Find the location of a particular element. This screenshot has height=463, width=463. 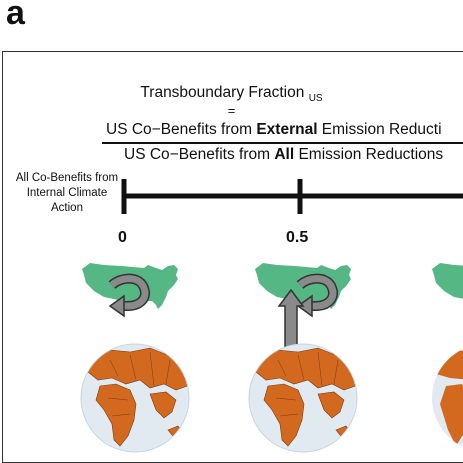

title-subscript: US is located at coordinates (315, 99).